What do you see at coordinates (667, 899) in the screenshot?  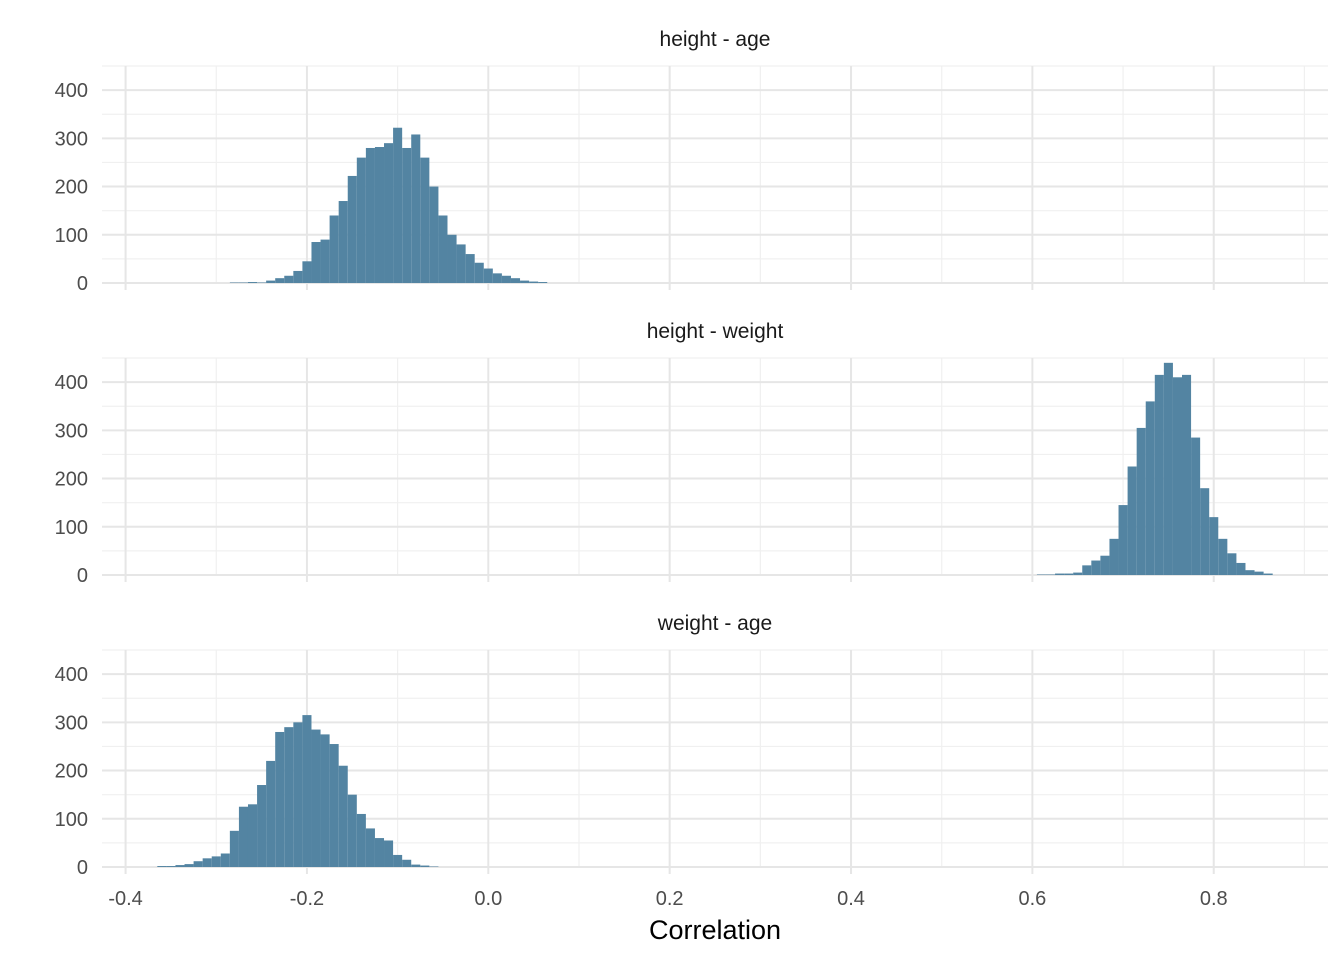 I see `x-axis: -0.4 -0.2 0.0 0.2 0.4 0.6 0.8` at bounding box center [667, 899].